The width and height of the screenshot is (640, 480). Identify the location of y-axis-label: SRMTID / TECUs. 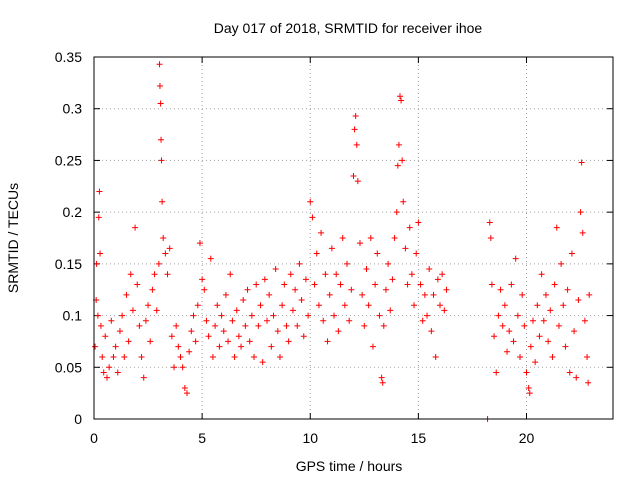
(13, 238).